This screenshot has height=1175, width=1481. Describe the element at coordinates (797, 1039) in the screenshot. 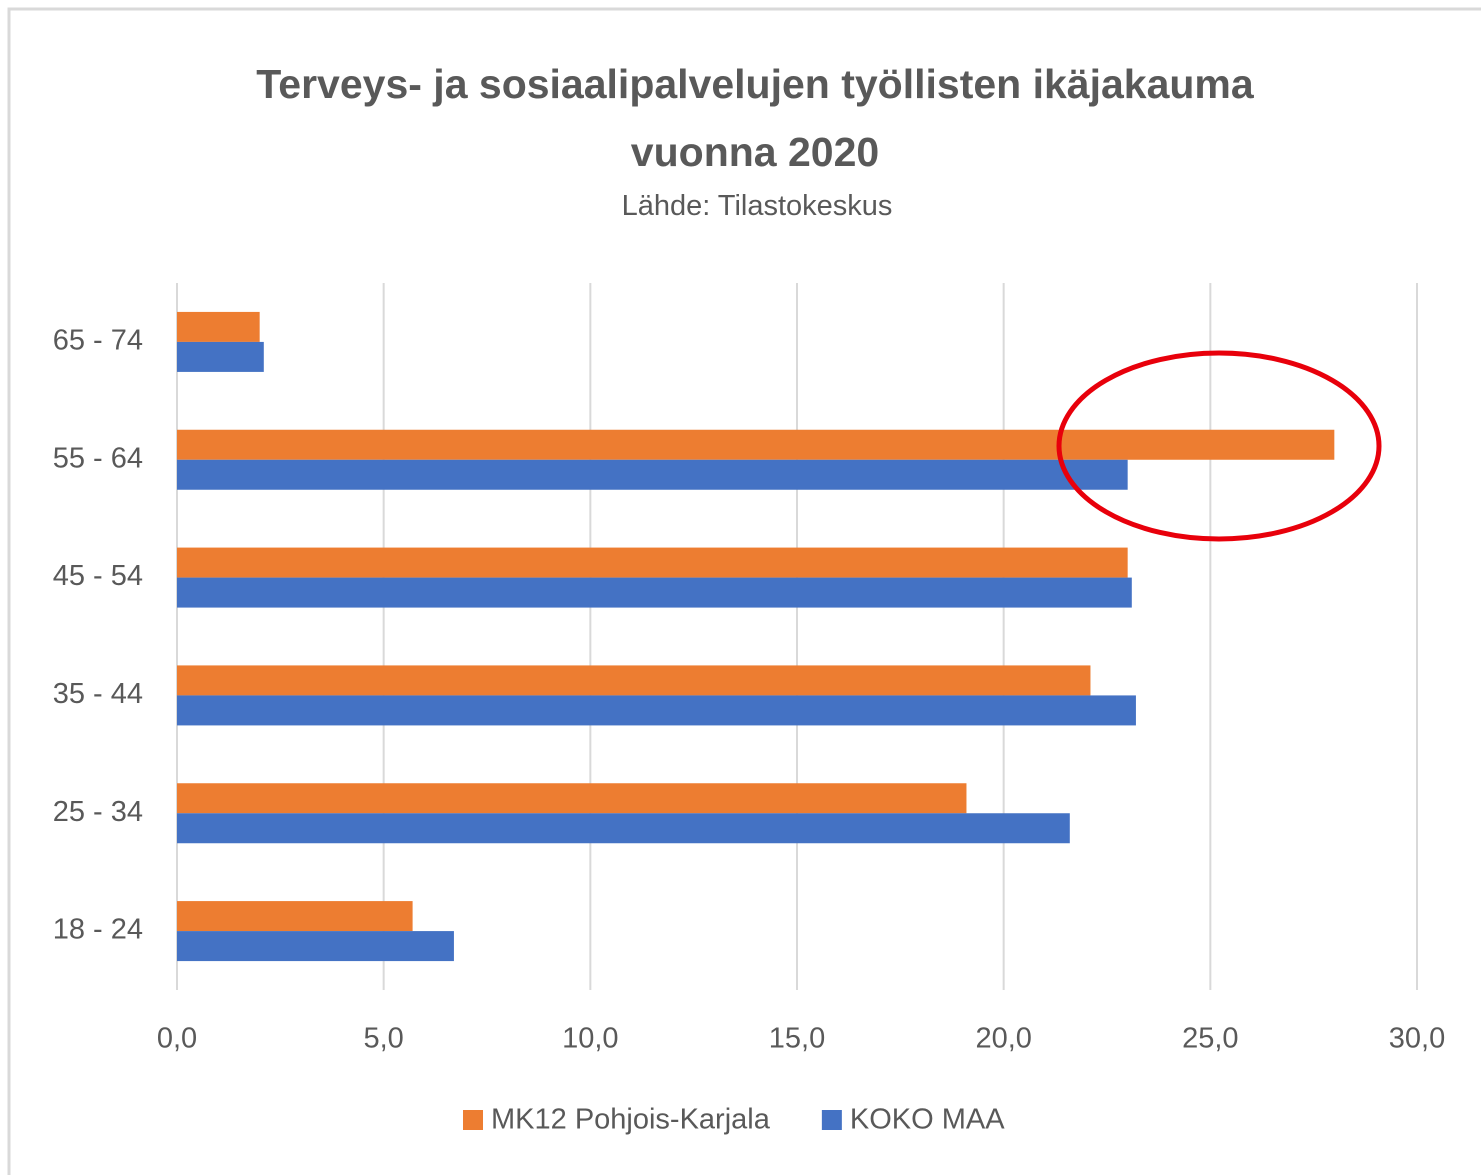

I see `x-tick-label: 15,0` at that location.